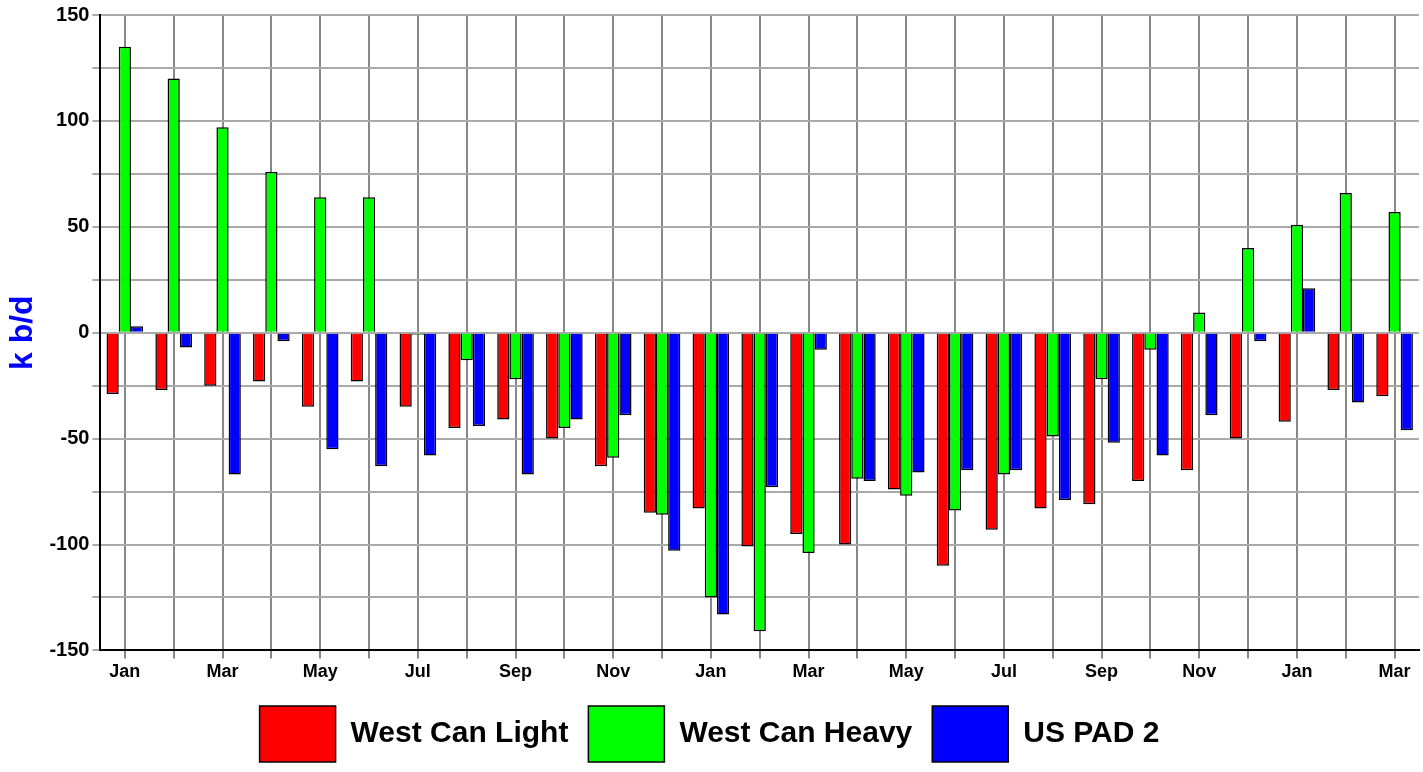 Image resolution: width=1423 pixels, height=772 pixels. What do you see at coordinates (73, 13) in the screenshot?
I see `y-tick-label: 150` at bounding box center [73, 13].